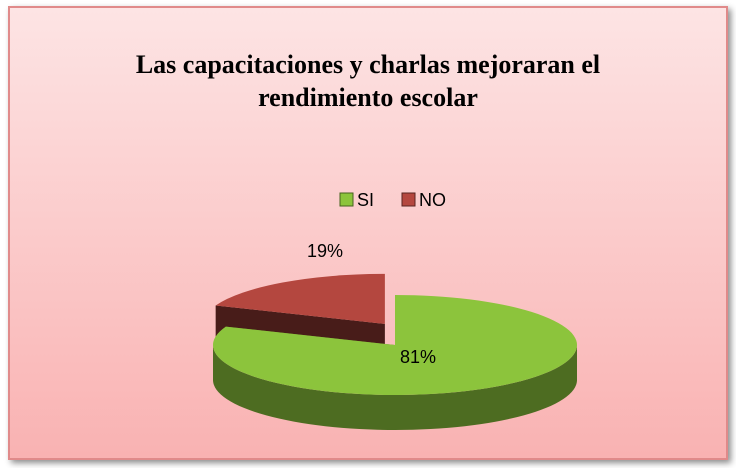 This screenshot has height=468, width=736. What do you see at coordinates (325, 251) in the screenshot?
I see `data-label: 19%` at bounding box center [325, 251].